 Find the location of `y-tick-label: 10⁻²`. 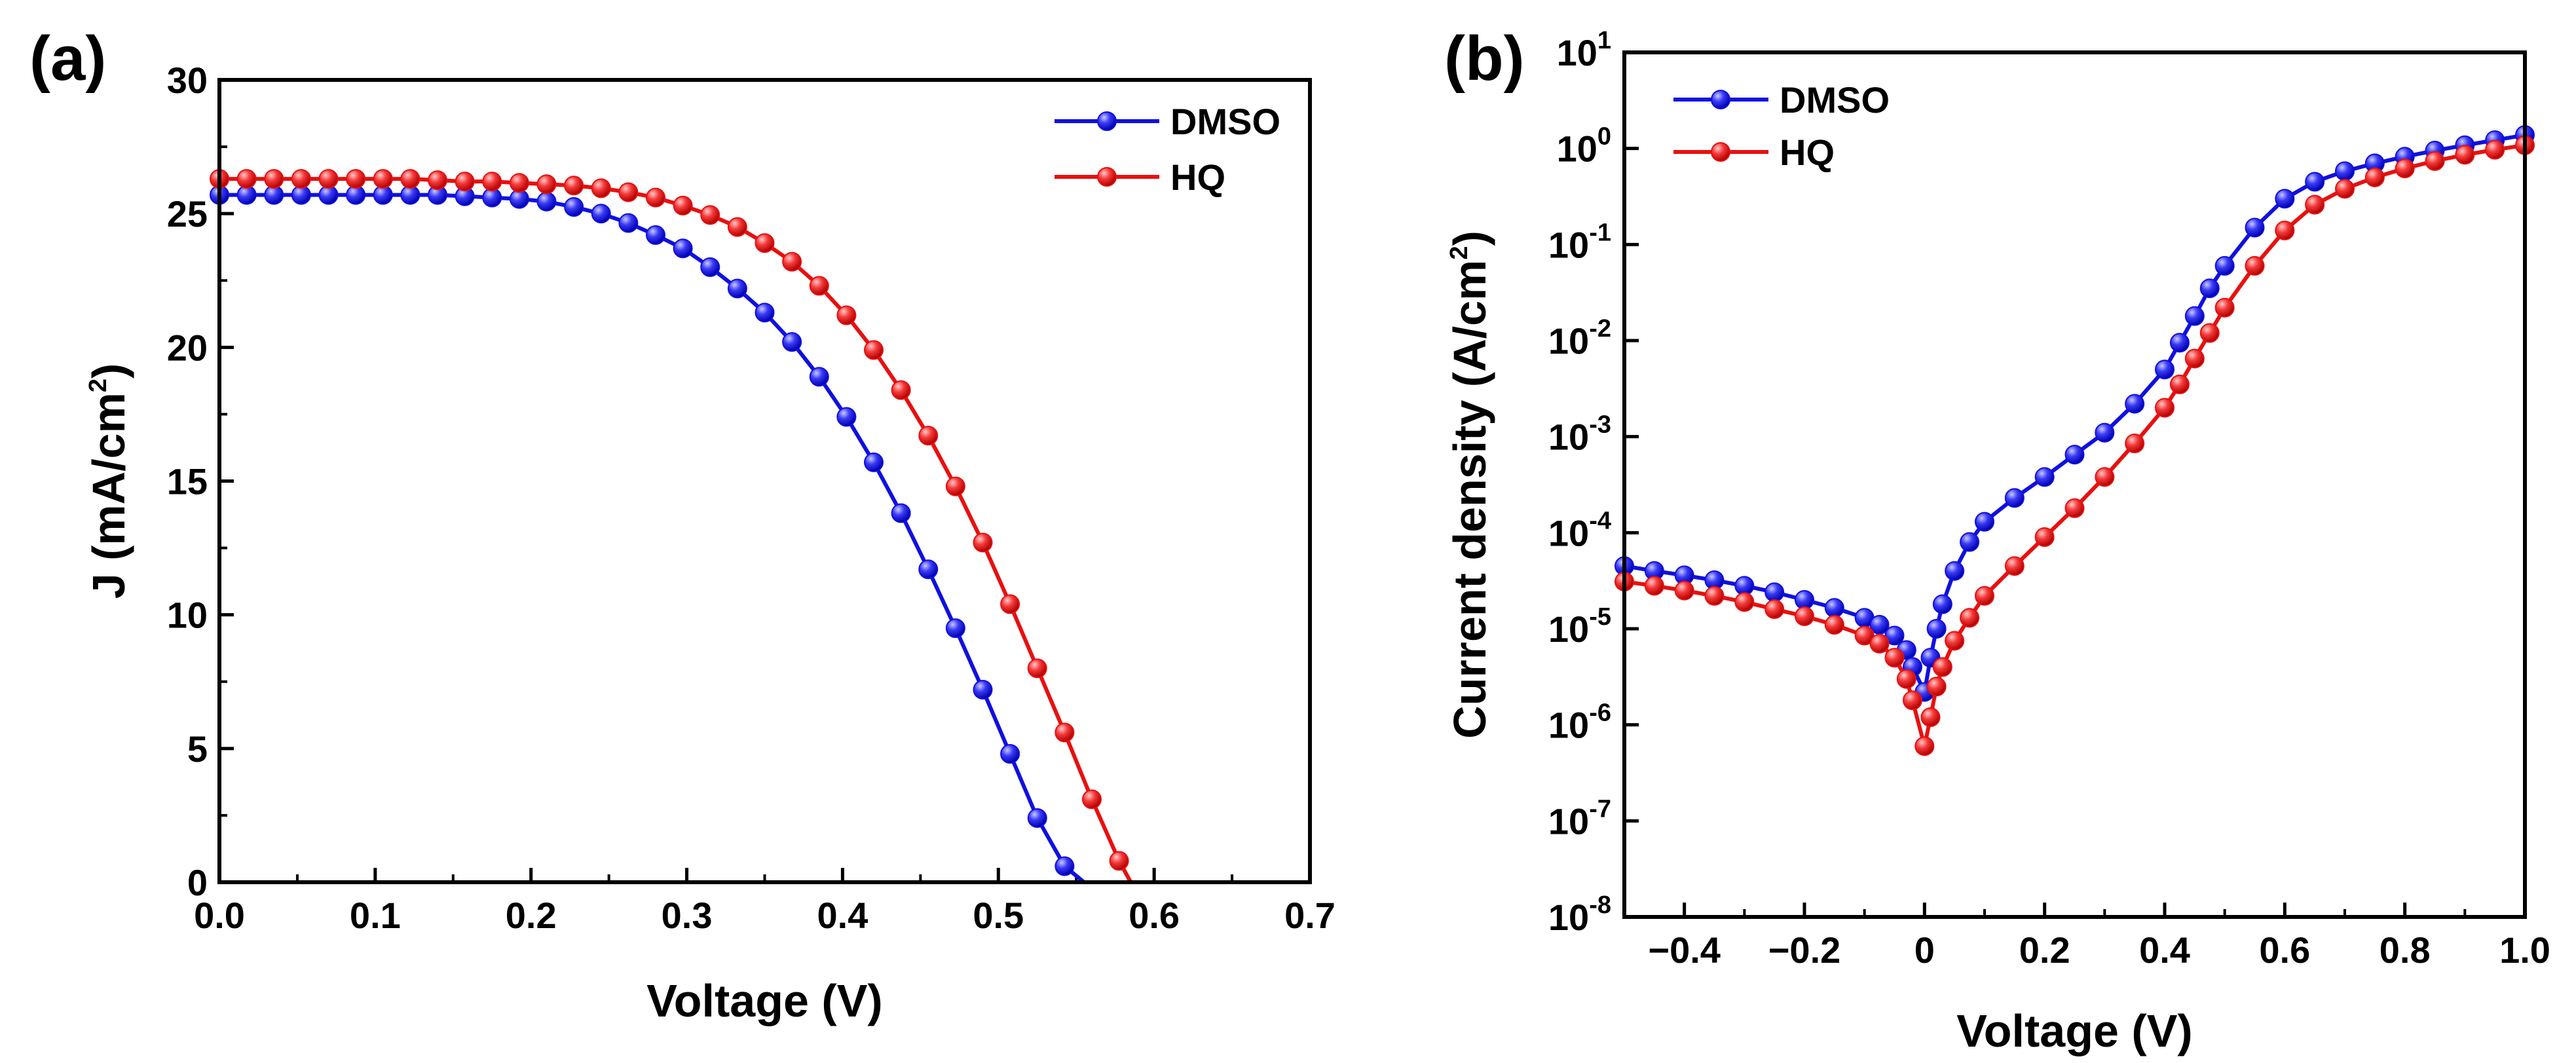

y-tick-label: 10⁻² is located at coordinates (1579, 338).